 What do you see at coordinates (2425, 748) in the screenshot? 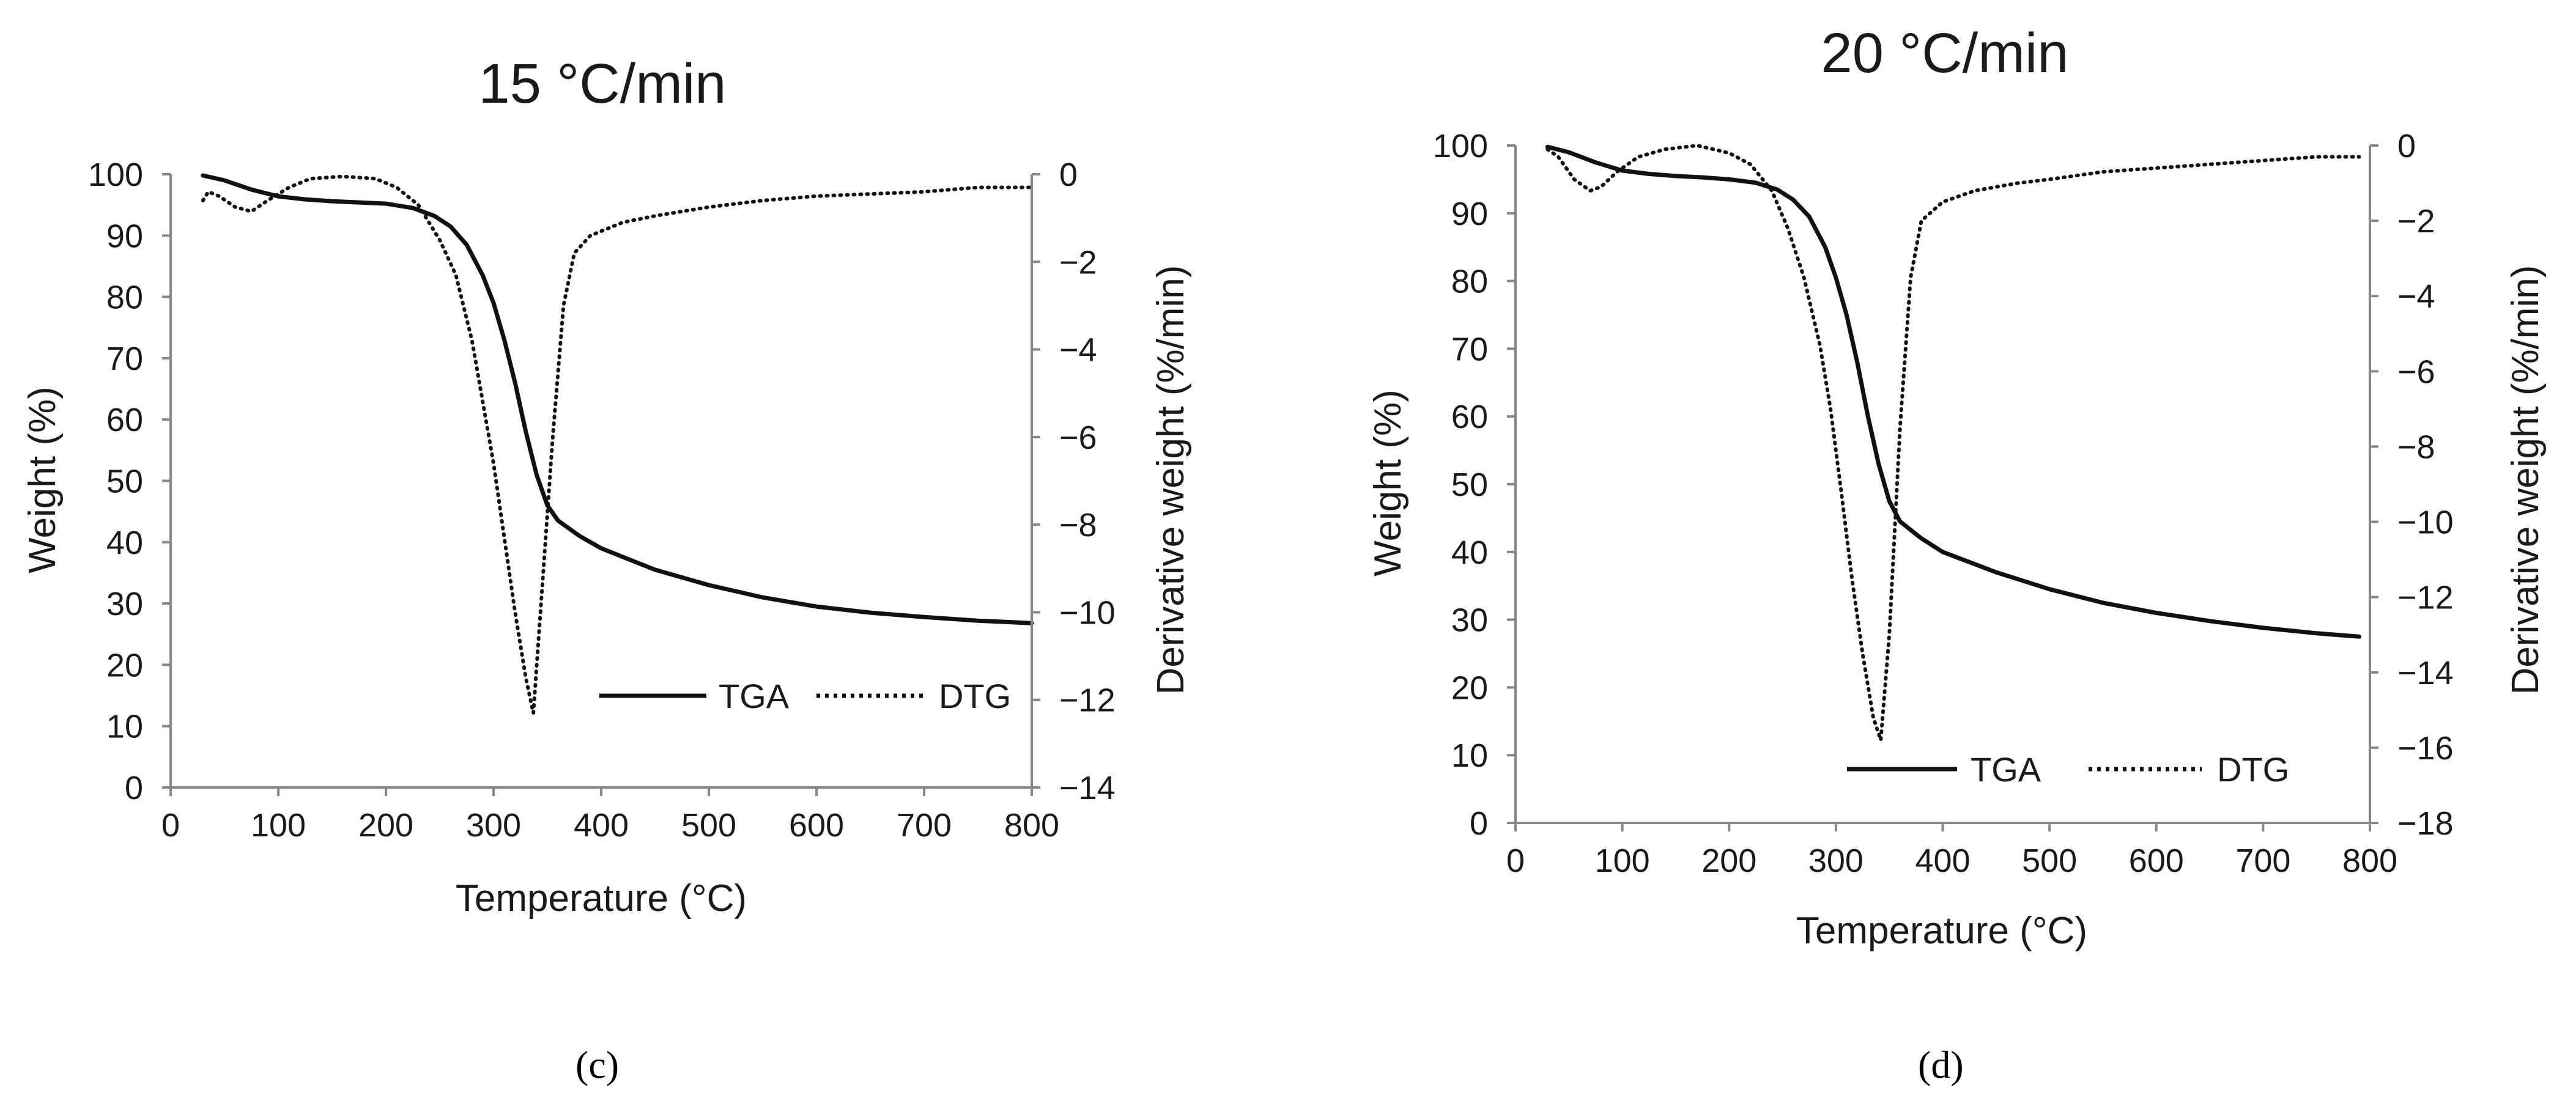
I see `y-right-tick-label: −16` at bounding box center [2425, 748].